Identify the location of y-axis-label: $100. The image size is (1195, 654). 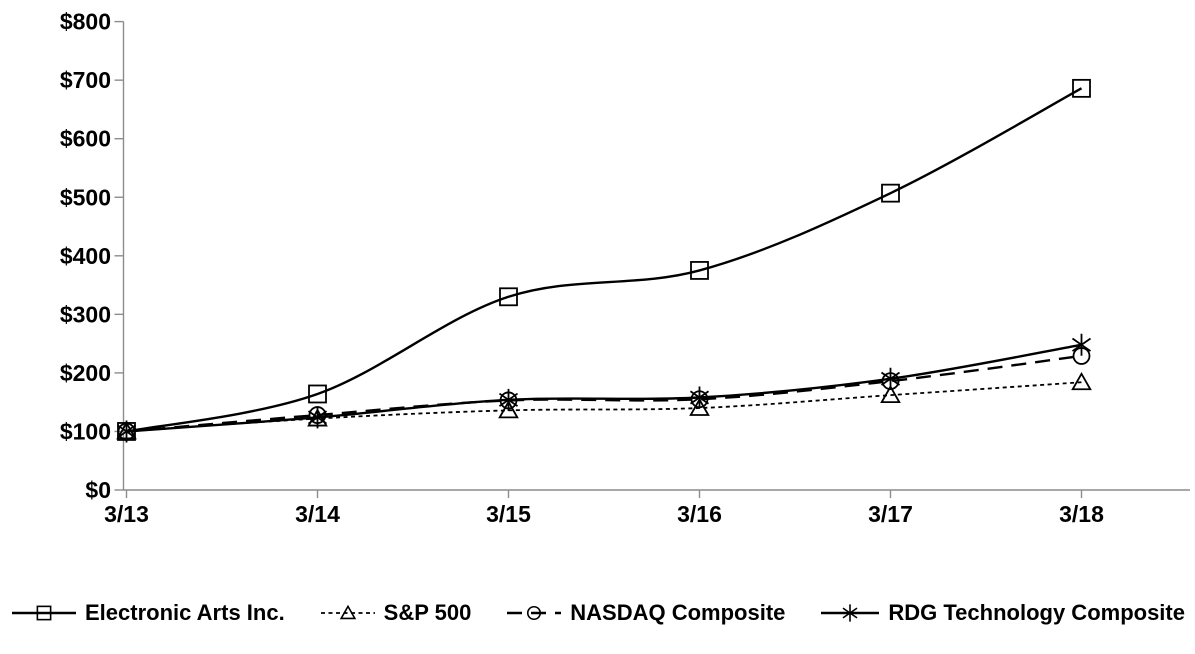
(85, 431).